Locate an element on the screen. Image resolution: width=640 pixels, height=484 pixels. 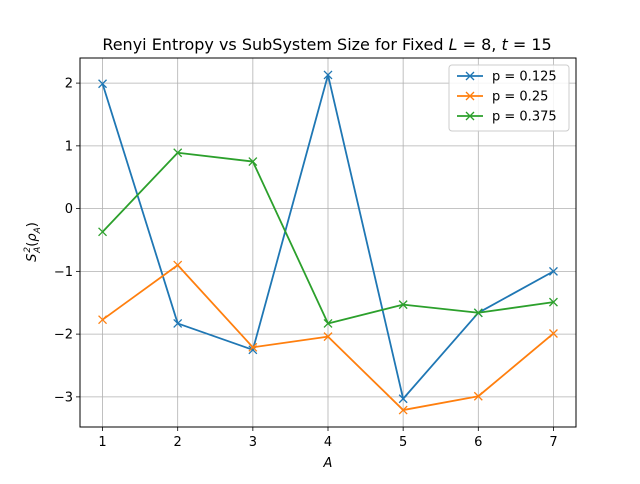
chart-title-l-symbol: L is located at coordinates (453, 44).